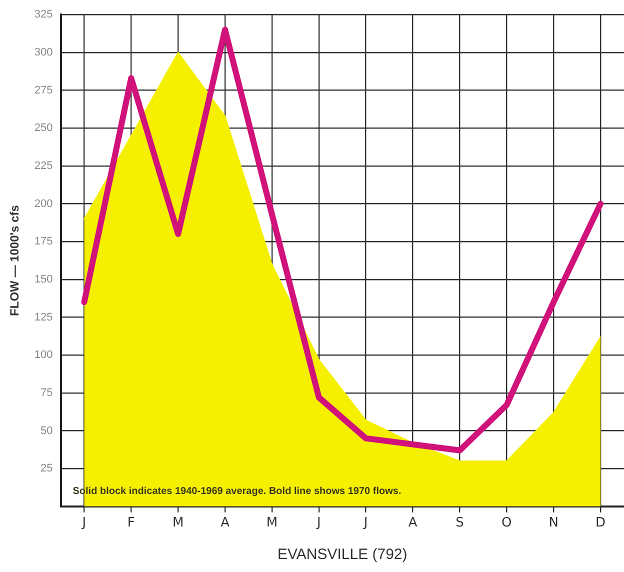 This screenshot has width=624, height=572. What do you see at coordinates (46, 430) in the screenshot?
I see `y-tick-label: 50` at bounding box center [46, 430].